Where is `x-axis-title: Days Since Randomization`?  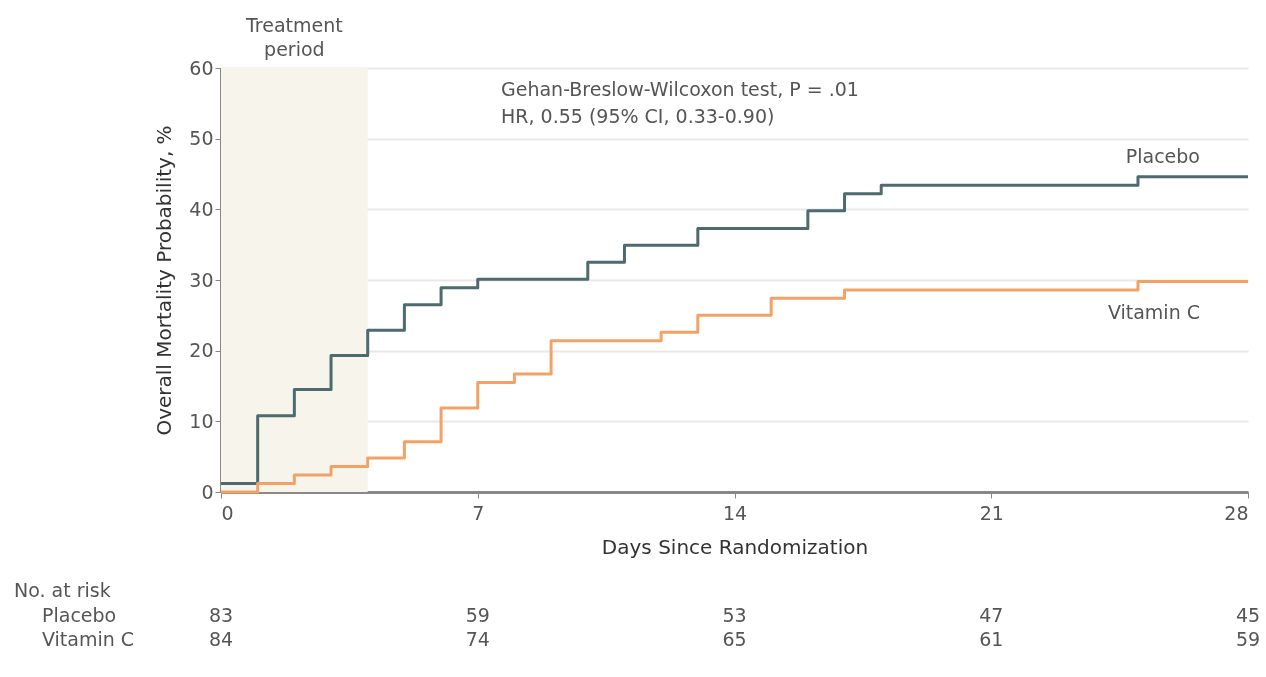 x-axis-title: Days Since Randomization is located at coordinates (735, 546).